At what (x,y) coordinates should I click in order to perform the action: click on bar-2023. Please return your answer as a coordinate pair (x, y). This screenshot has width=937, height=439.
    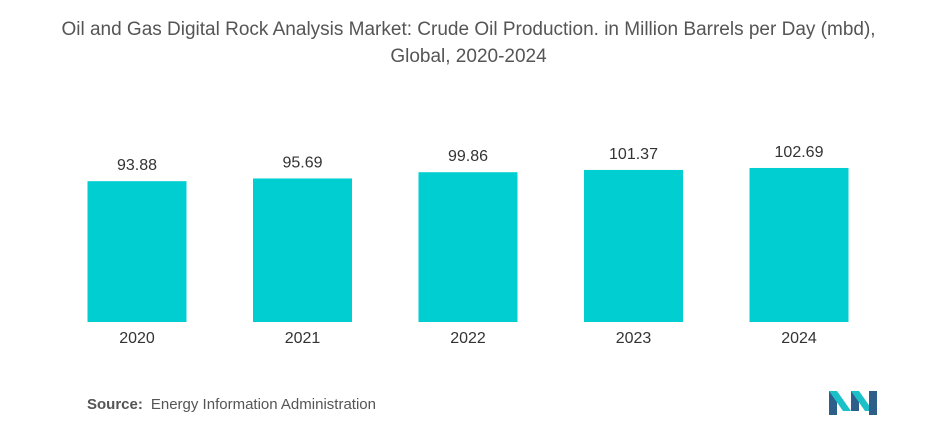
    Looking at the image, I should click on (633, 245).